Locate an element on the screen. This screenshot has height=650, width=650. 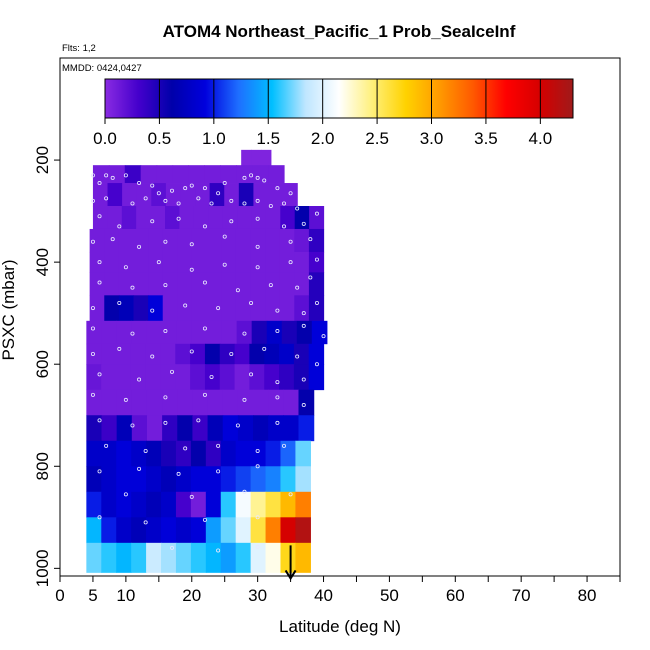
colorbar-tick-labels: 0.0 0.5 1.0 1.5 2.0 2.5 3.0 3.5 4.0 is located at coordinates (322, 138).